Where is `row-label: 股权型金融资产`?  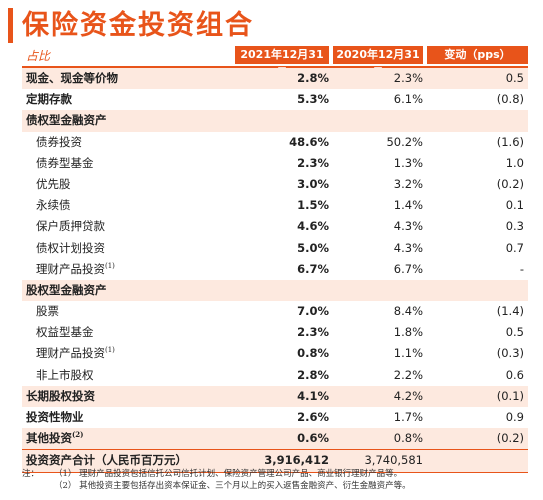
row-label: 股权型金融资产 is located at coordinates (66, 289).